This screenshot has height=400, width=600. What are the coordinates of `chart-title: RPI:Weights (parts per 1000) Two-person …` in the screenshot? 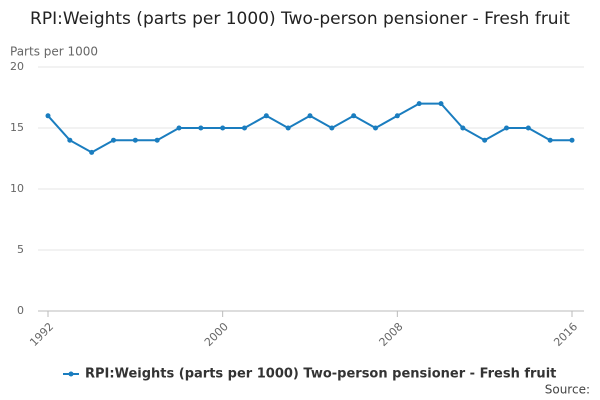 It's located at (300, 19).